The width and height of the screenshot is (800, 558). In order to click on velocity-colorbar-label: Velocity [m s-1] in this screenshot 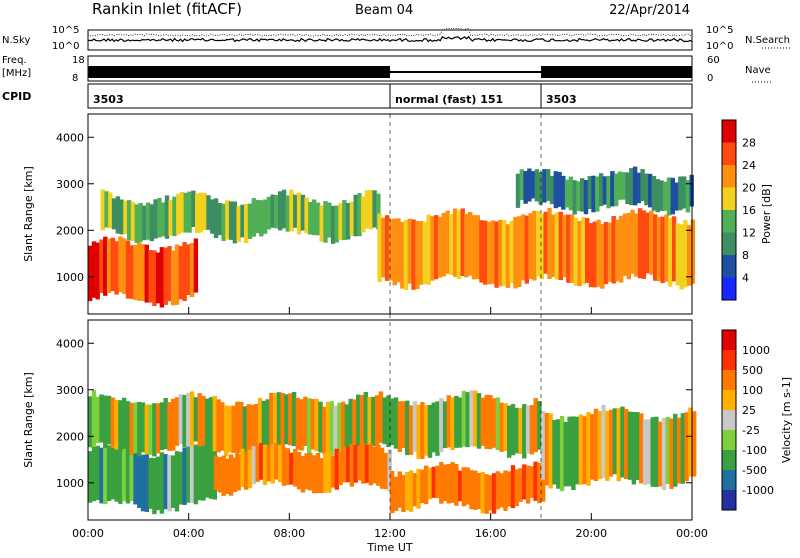, I will do `click(786, 420)`.